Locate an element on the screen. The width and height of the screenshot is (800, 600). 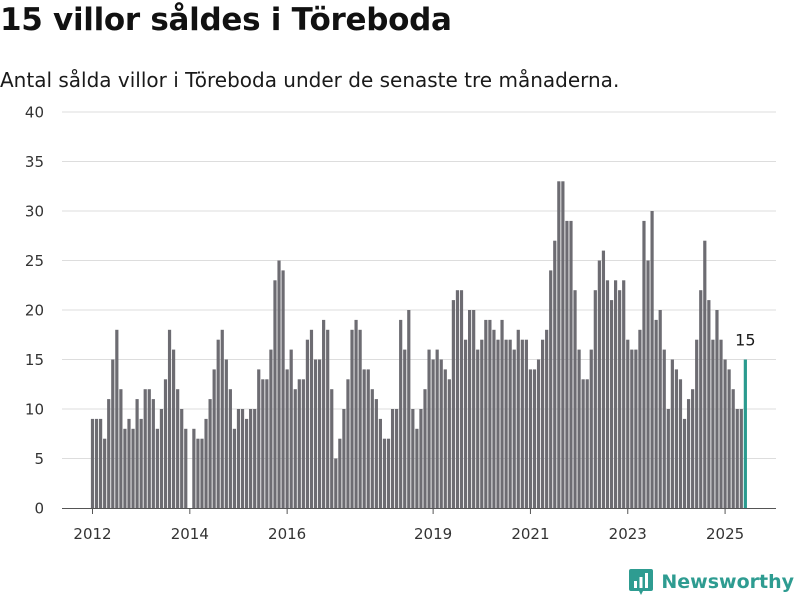
x-tick-label: 2021 is located at coordinates (530, 534).